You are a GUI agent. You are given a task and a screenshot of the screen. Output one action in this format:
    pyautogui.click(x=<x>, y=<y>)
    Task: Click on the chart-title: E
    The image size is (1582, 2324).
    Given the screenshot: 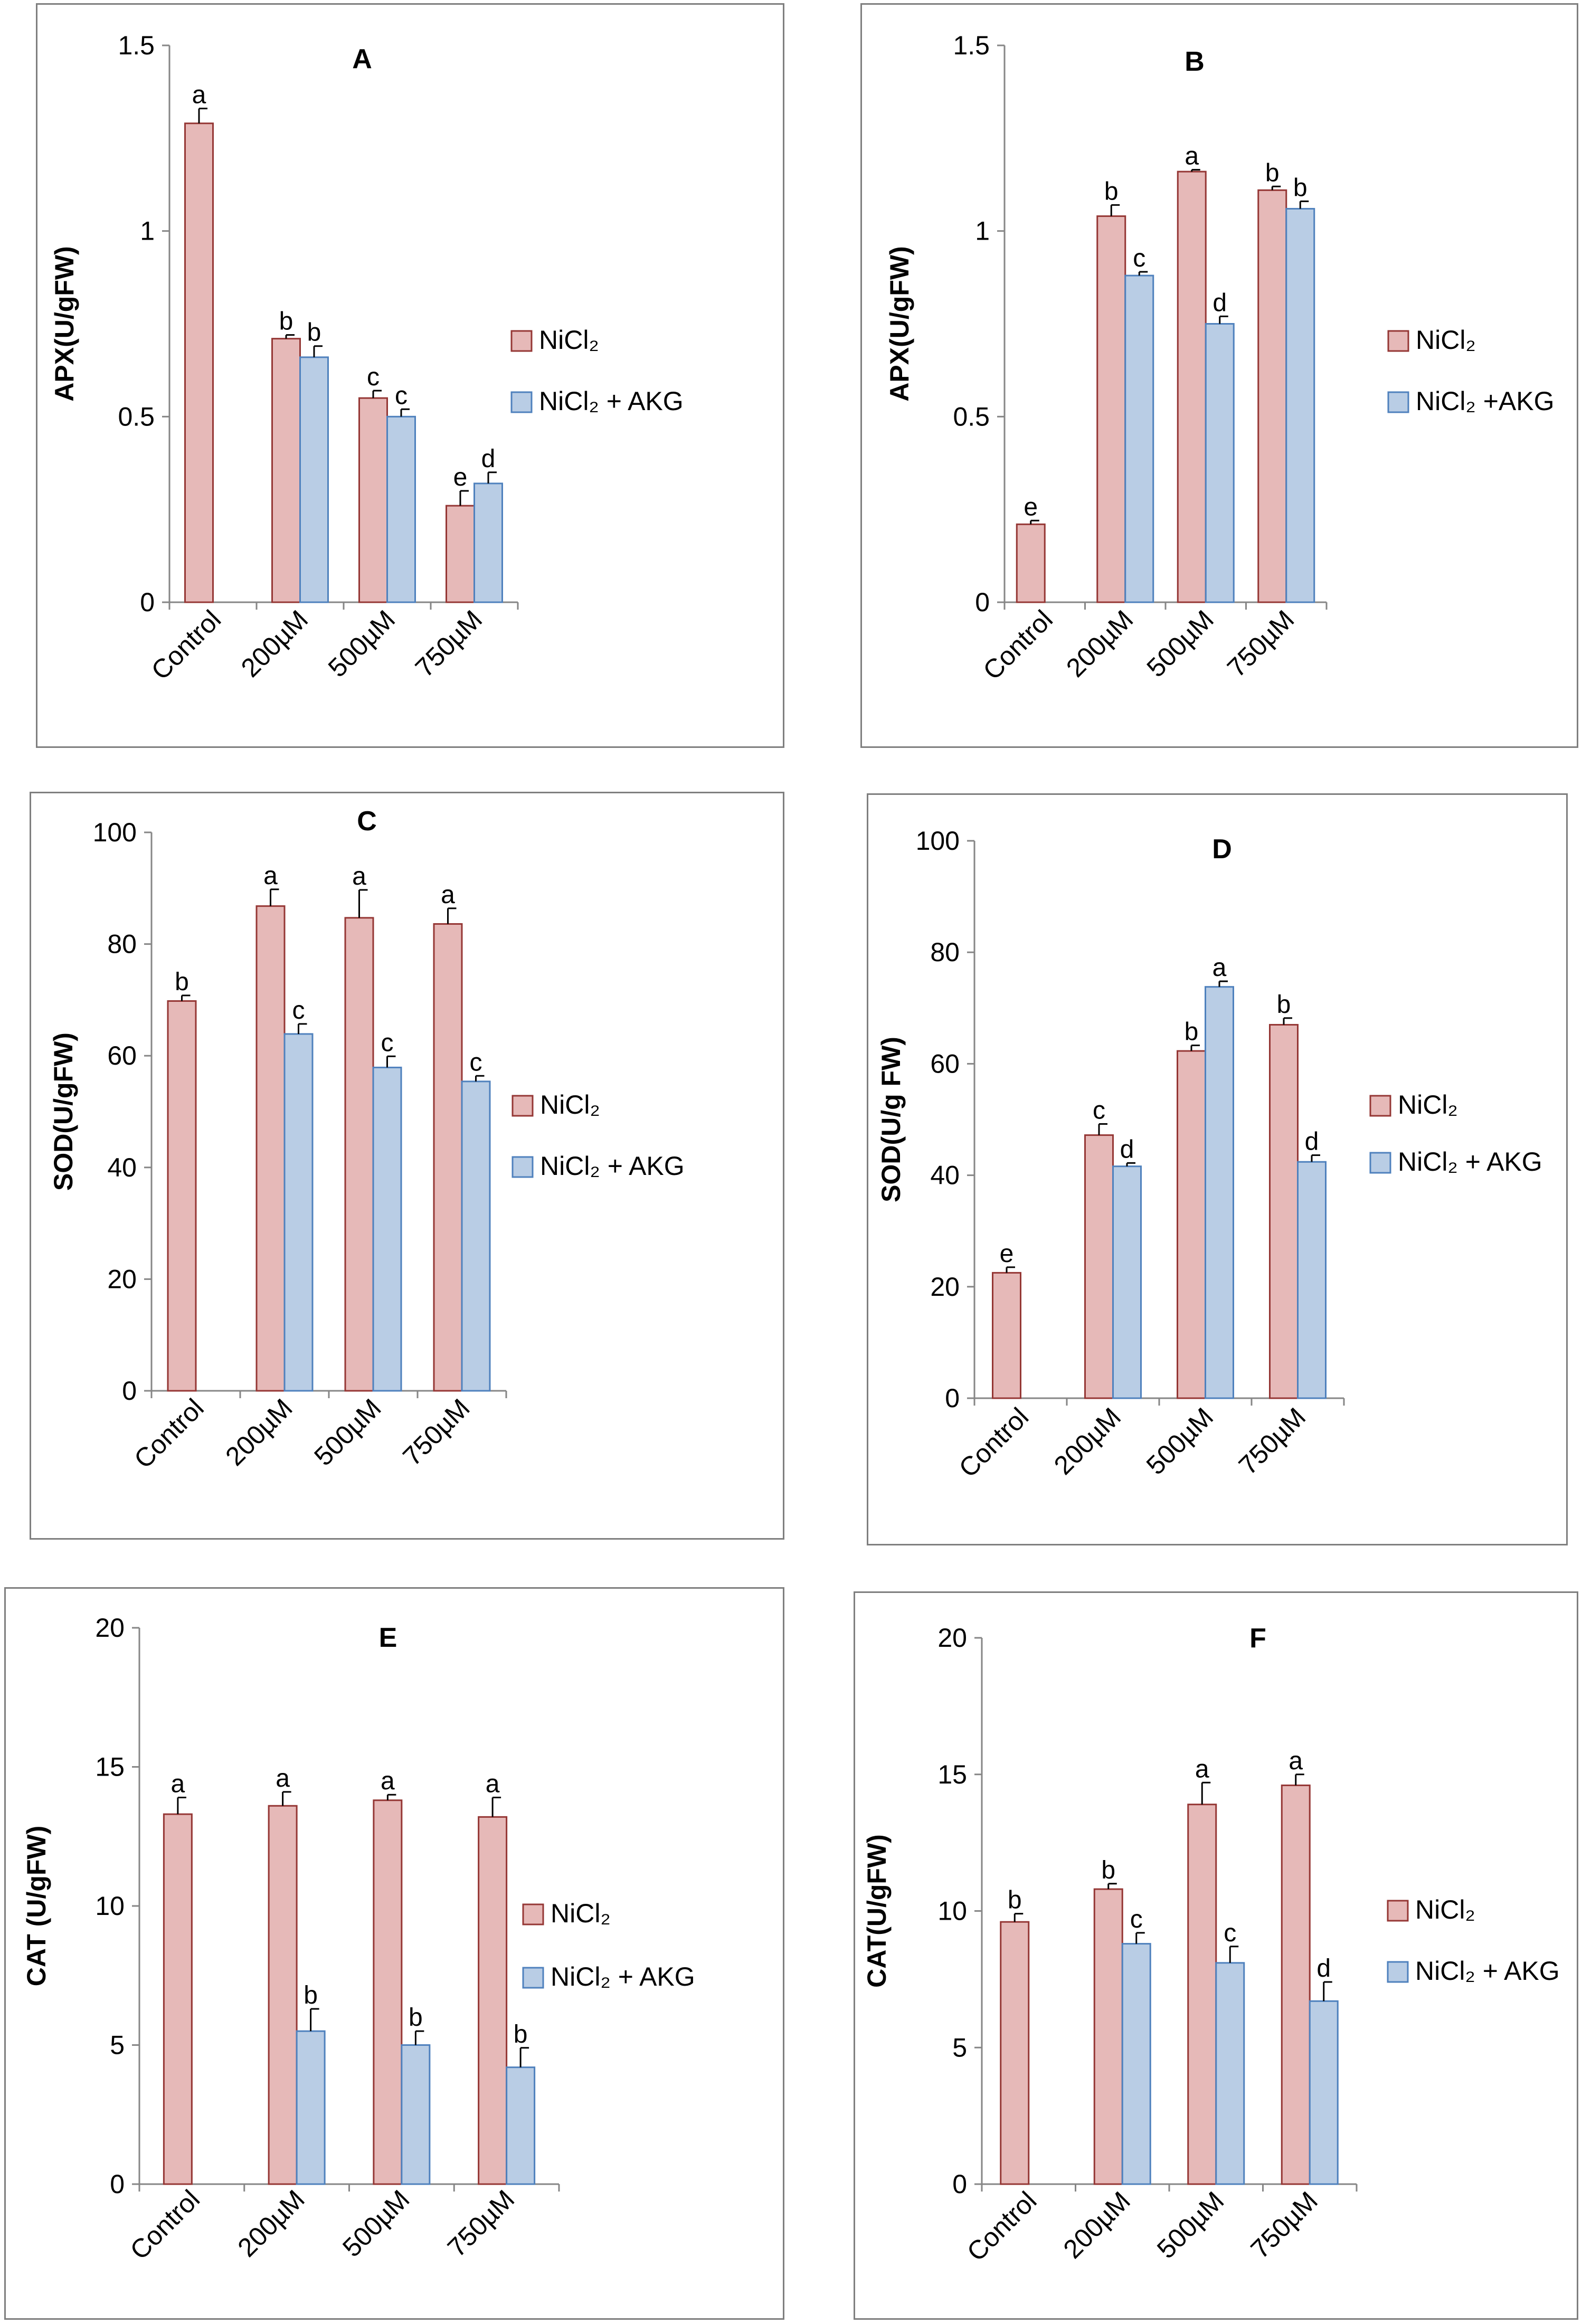 What is the action you would take?
    pyautogui.click(x=388, y=1638)
    